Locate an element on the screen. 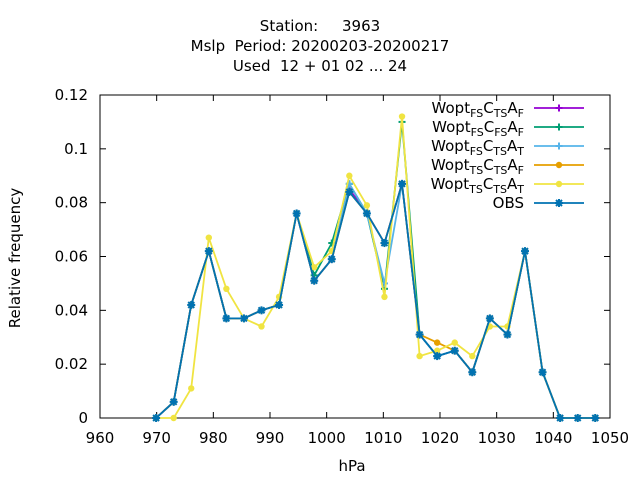 The height and width of the screenshot is (480, 640). x-tick-label: 1030 is located at coordinates (497, 438).